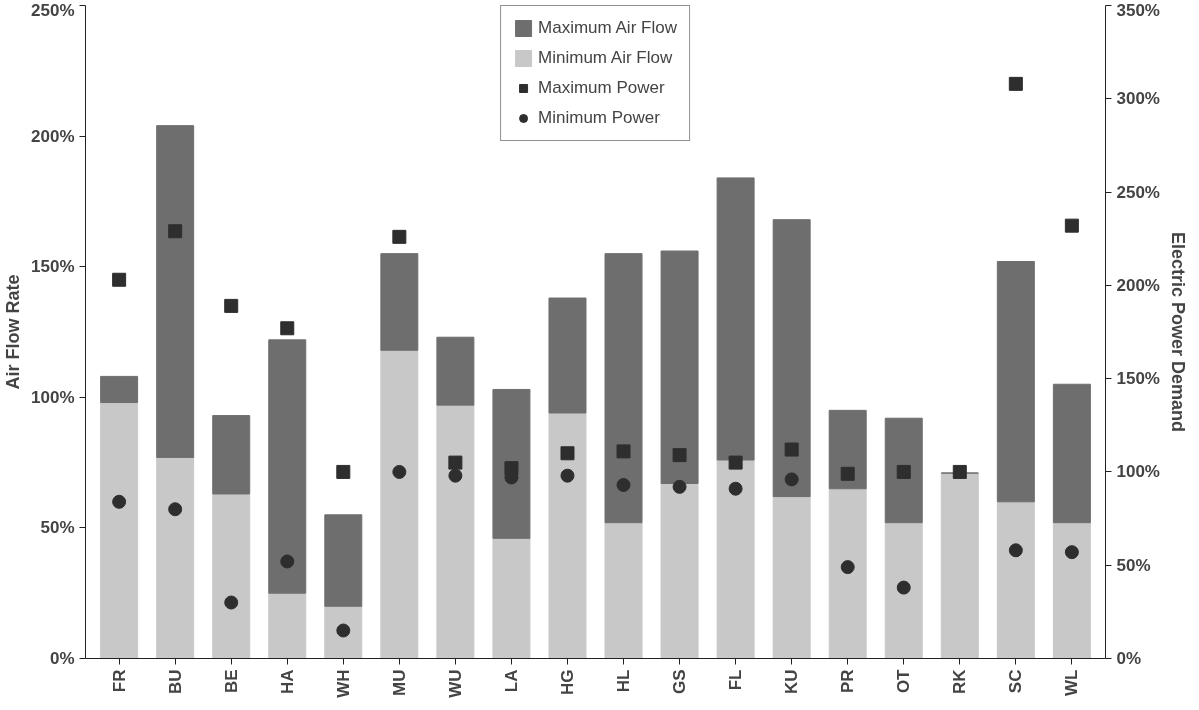  What do you see at coordinates (62, 658) in the screenshot?
I see `y-tick-label: 0%` at bounding box center [62, 658].